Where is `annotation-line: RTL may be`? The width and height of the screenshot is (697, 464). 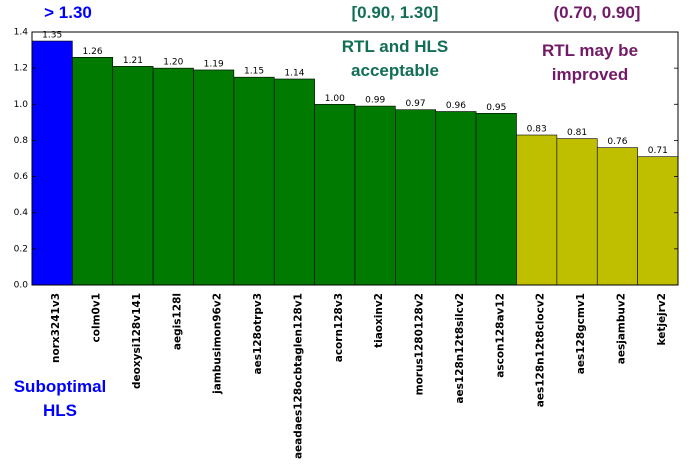 annotation-line: RTL may be is located at coordinates (590, 50).